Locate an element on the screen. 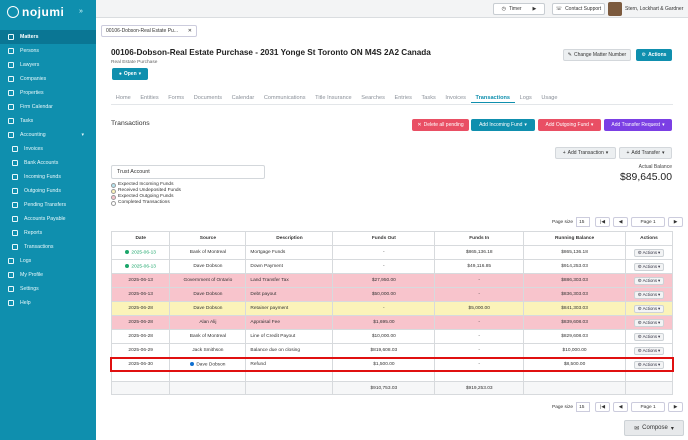 Image resolution: width=688 pixels, height=440 pixels. user-menu: Stern, Lockhart & Gardner is located at coordinates (645, 9).